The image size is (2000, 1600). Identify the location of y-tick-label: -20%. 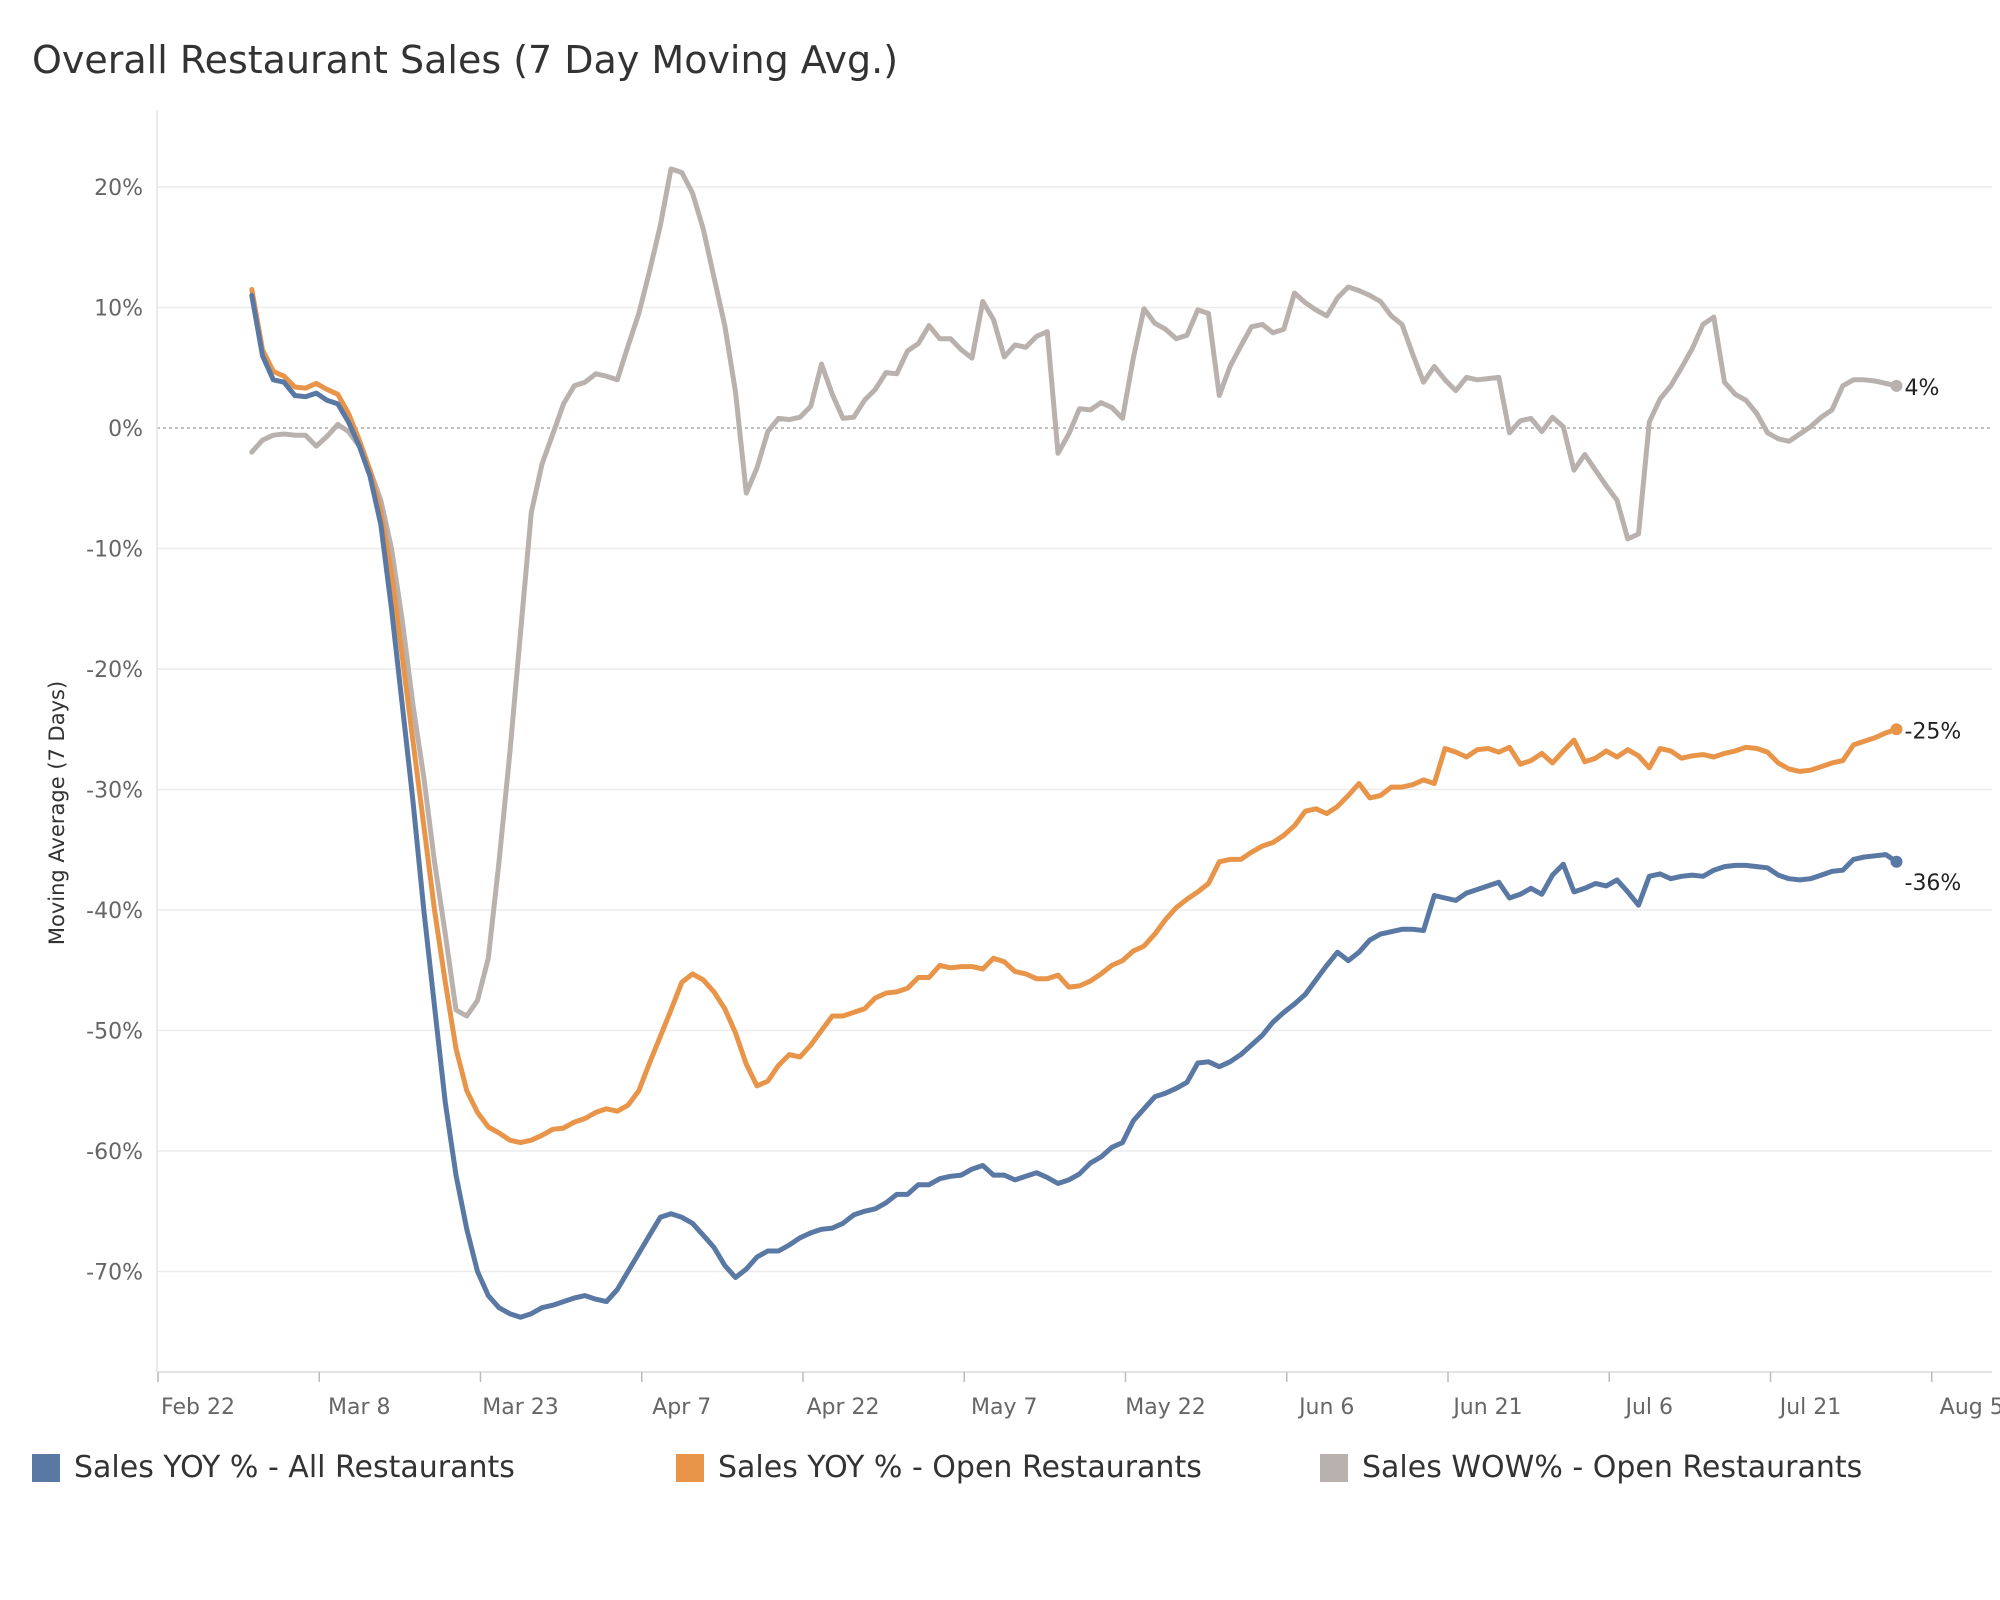
(114, 670).